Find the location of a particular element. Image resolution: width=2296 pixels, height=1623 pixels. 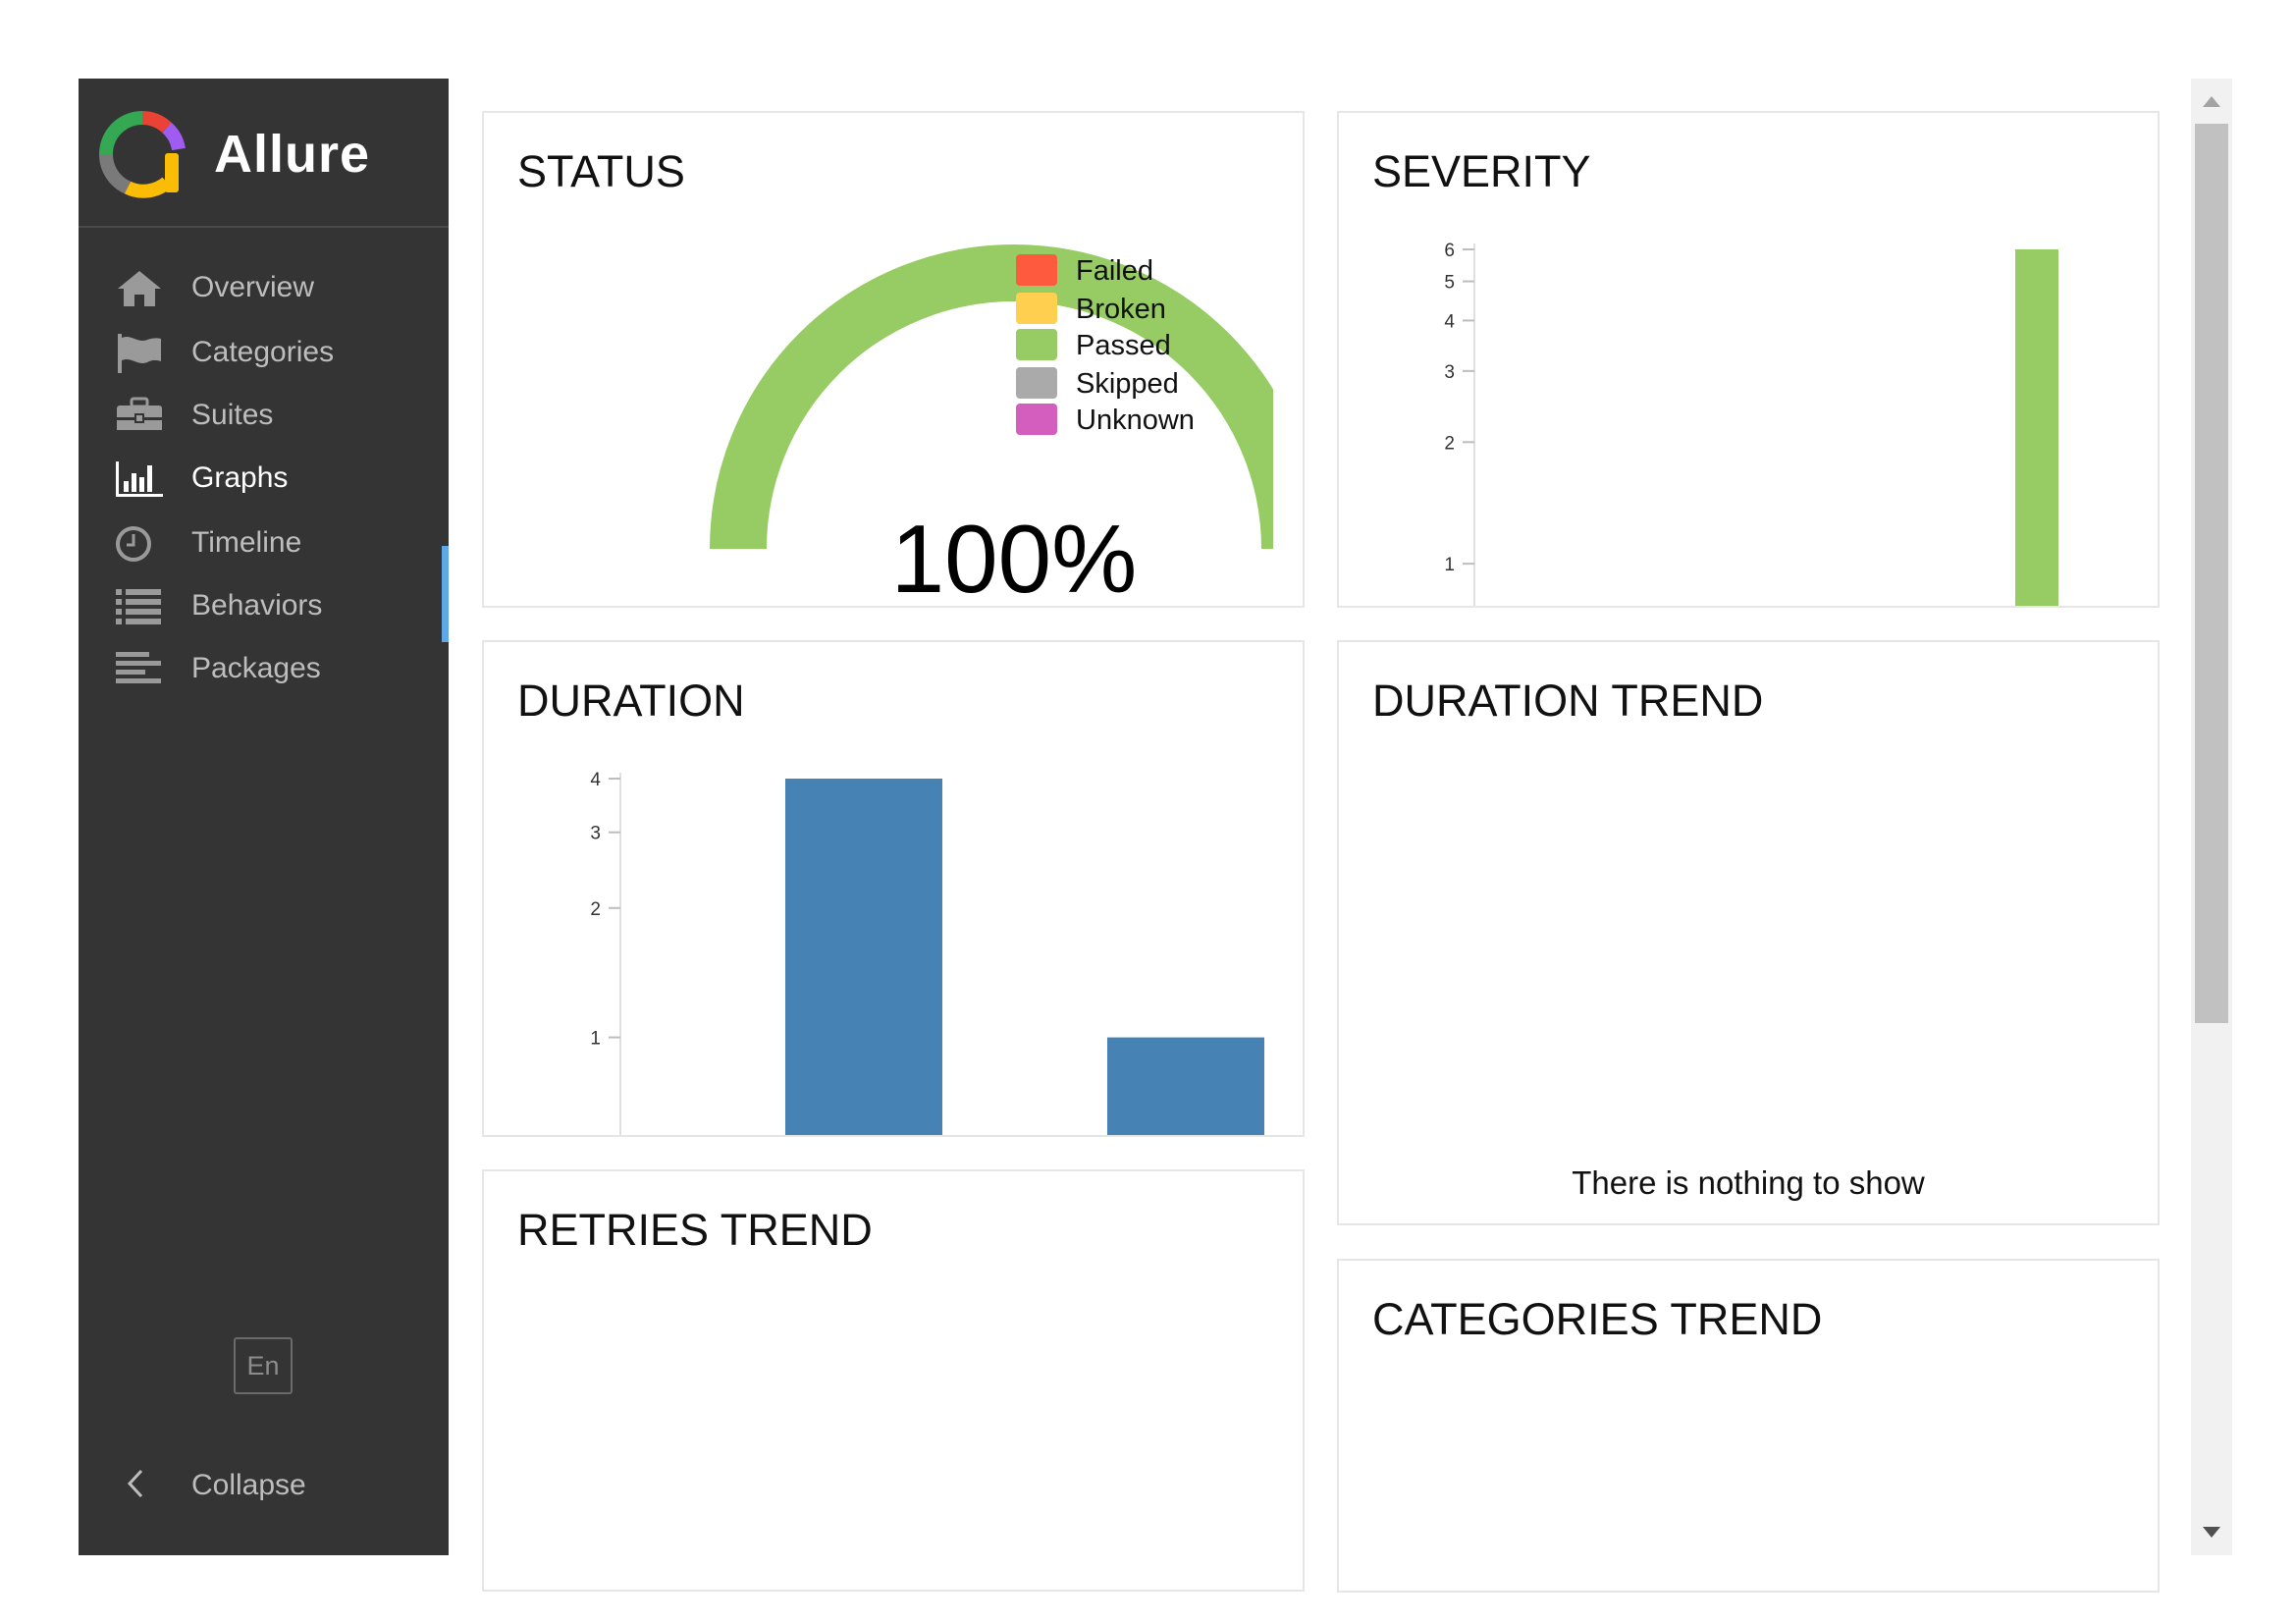

brand-header: Allure is located at coordinates (264, 153).